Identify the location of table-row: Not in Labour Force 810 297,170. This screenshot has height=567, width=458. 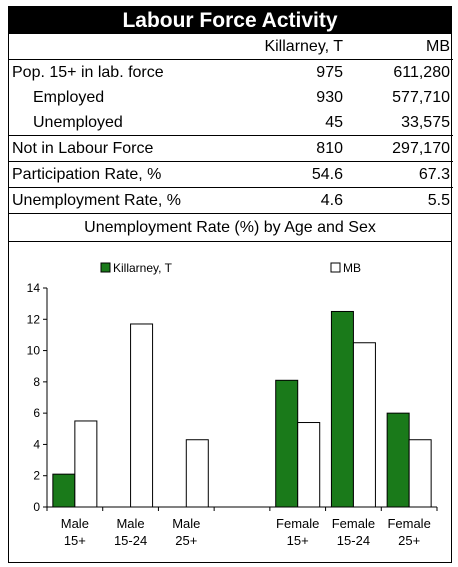
(231, 148).